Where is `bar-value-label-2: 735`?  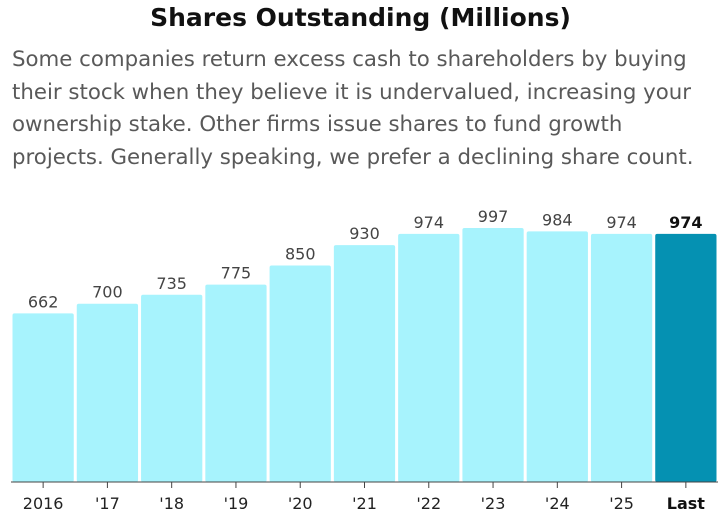
bar-value-label-2: 735 is located at coordinates (171, 283).